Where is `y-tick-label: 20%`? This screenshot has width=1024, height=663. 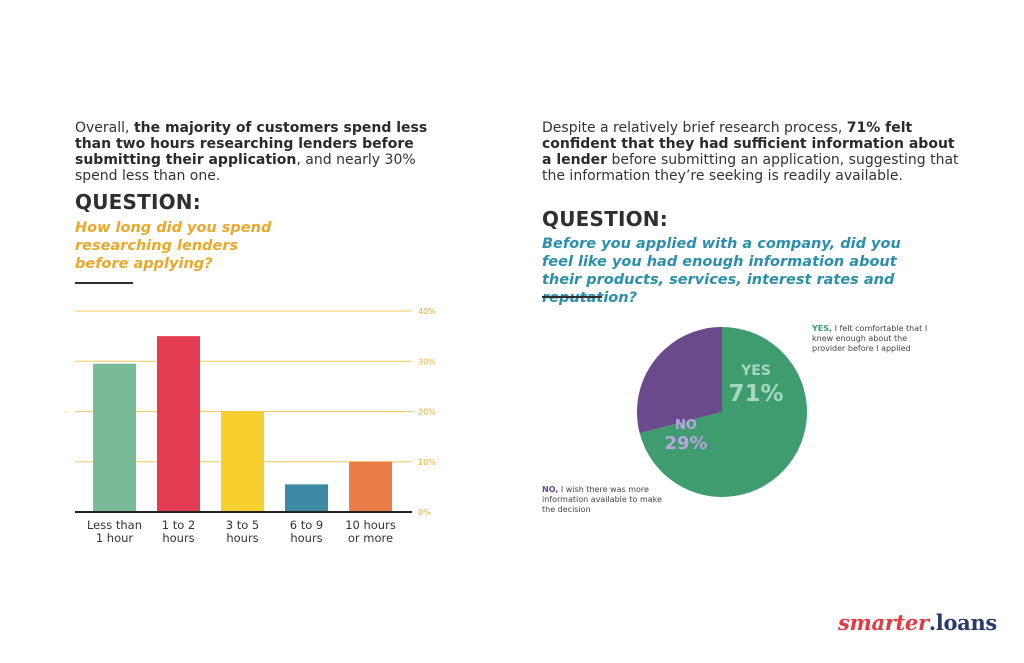
y-tick-label: 20% is located at coordinates (427, 412).